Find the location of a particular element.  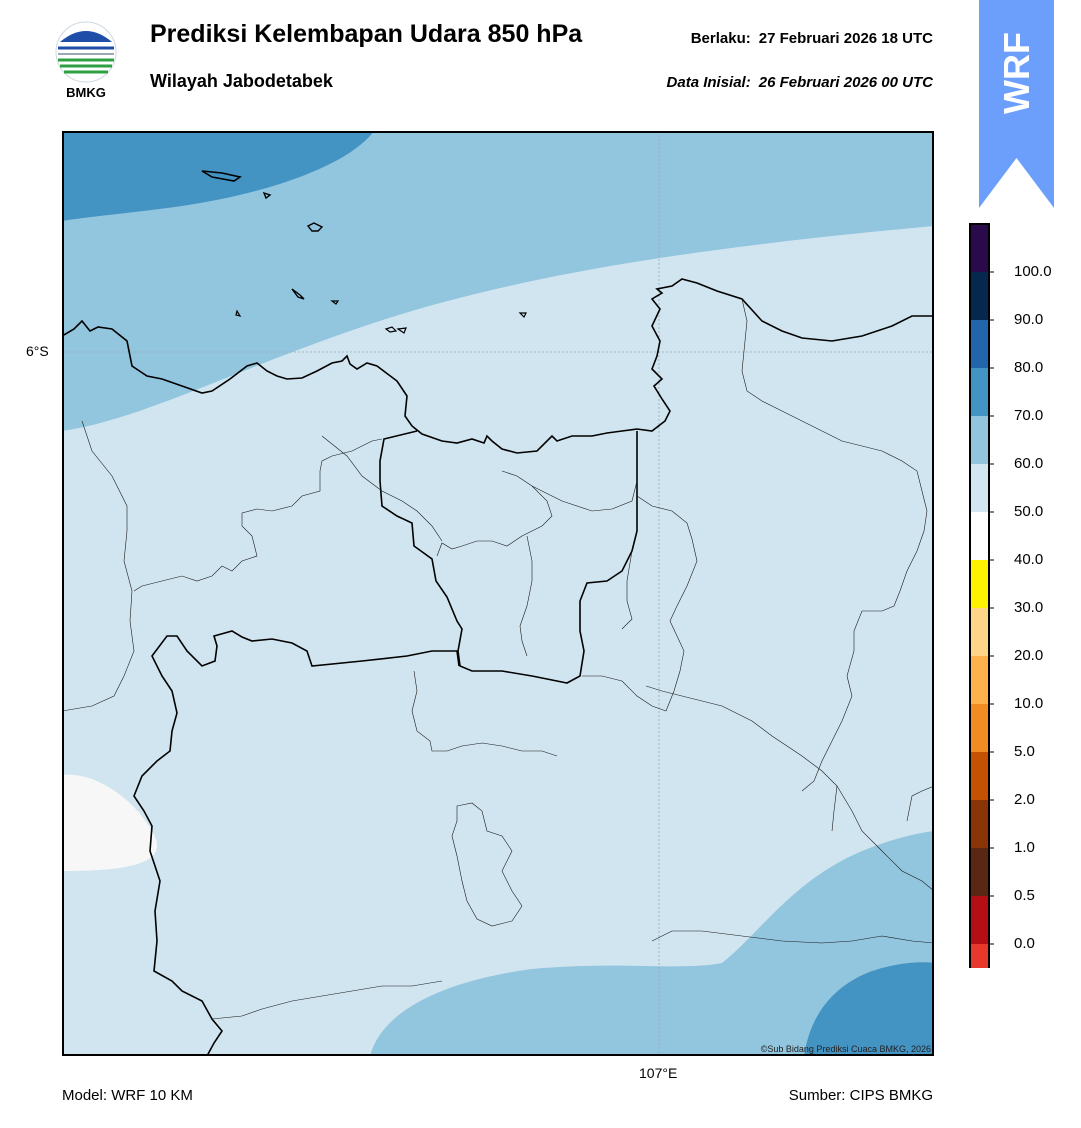

colorbar-tick-label: 1.0 is located at coordinates (1024, 847).